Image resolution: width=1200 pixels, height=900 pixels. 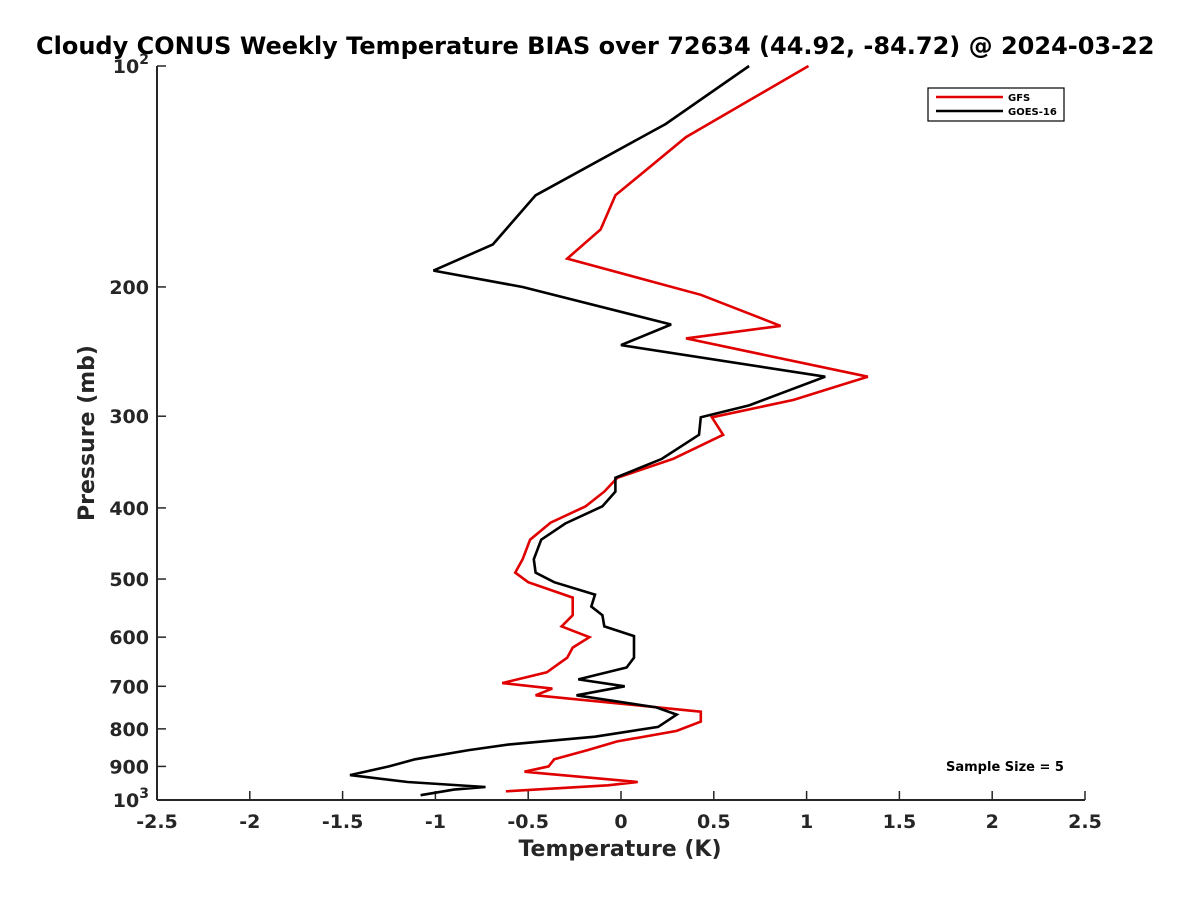 What do you see at coordinates (992, 822) in the screenshot?
I see `x-tick-label: 2` at bounding box center [992, 822].